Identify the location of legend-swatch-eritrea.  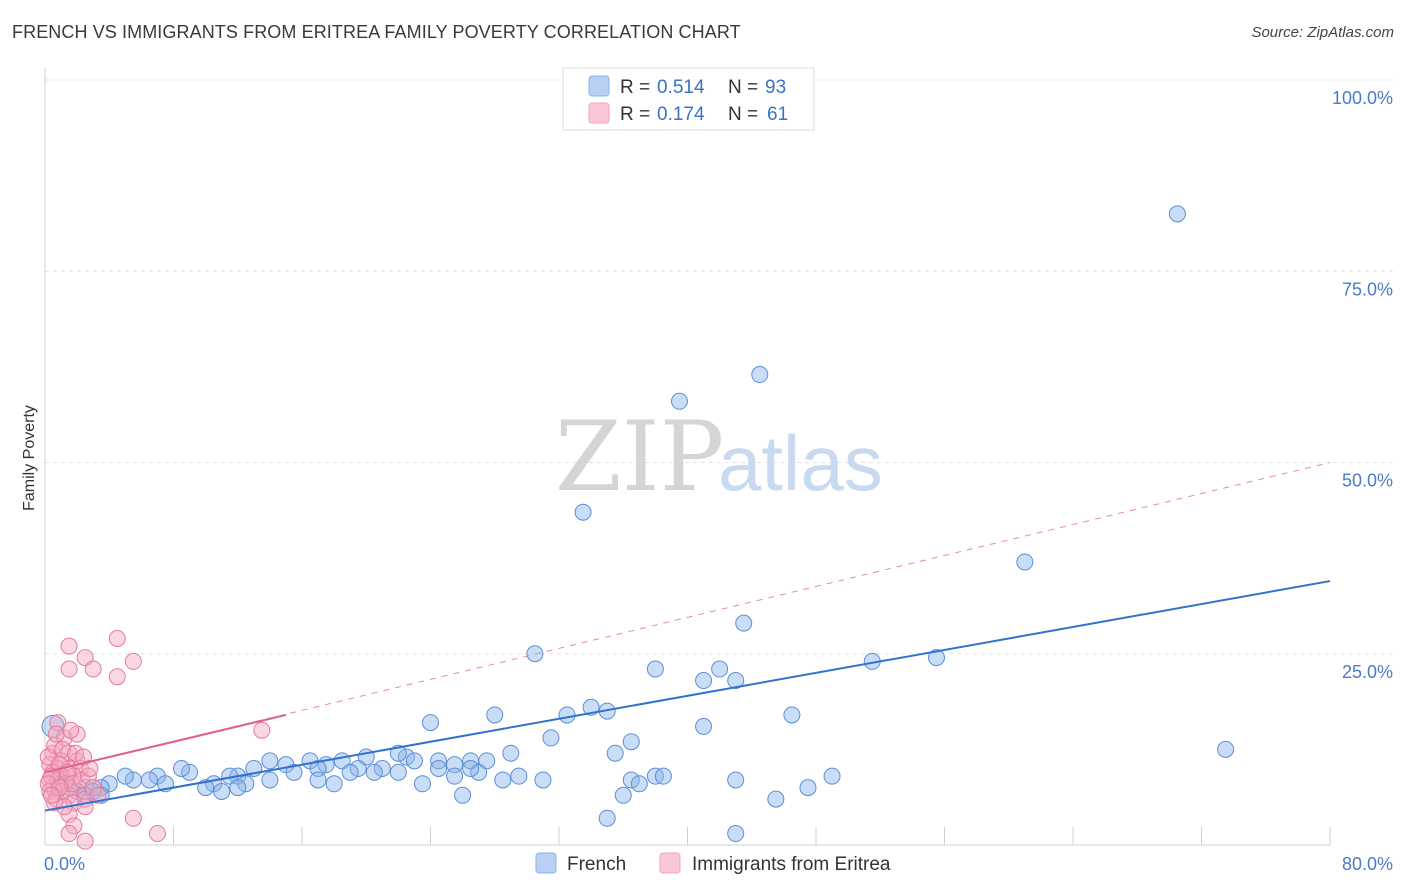
(599, 113).